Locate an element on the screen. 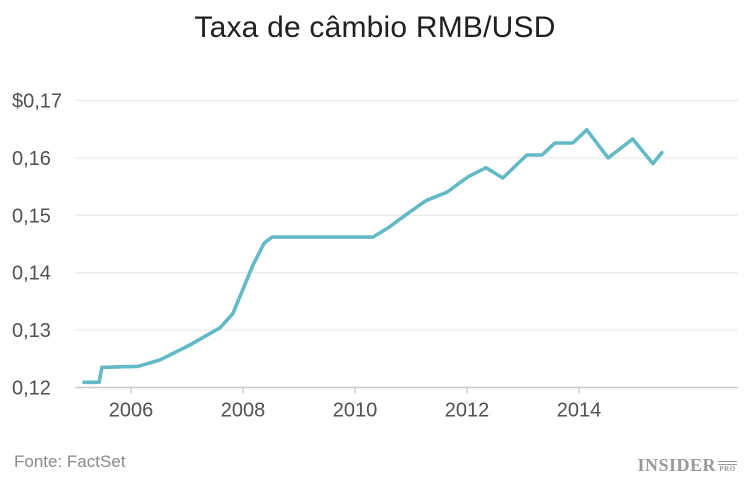 Image resolution: width=750 pixels, height=480 pixels. source-credit: Fonte: FactSet is located at coordinates (70, 461).